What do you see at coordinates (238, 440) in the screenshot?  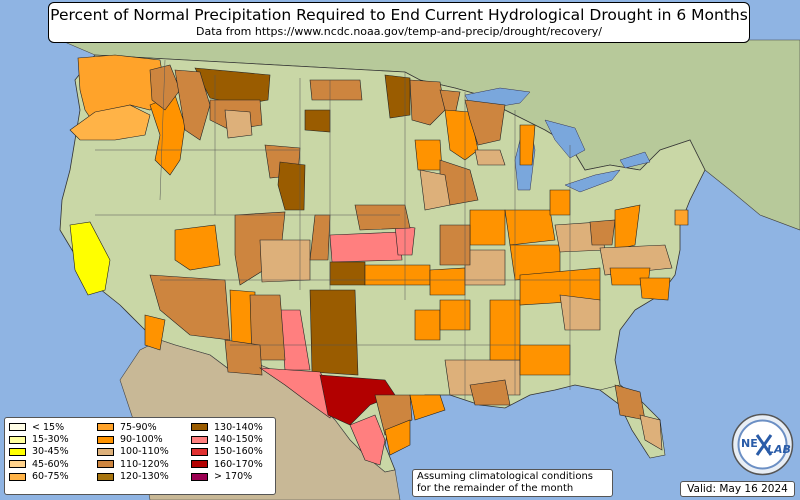 I see `legend-label: 140-150%` at bounding box center [238, 440].